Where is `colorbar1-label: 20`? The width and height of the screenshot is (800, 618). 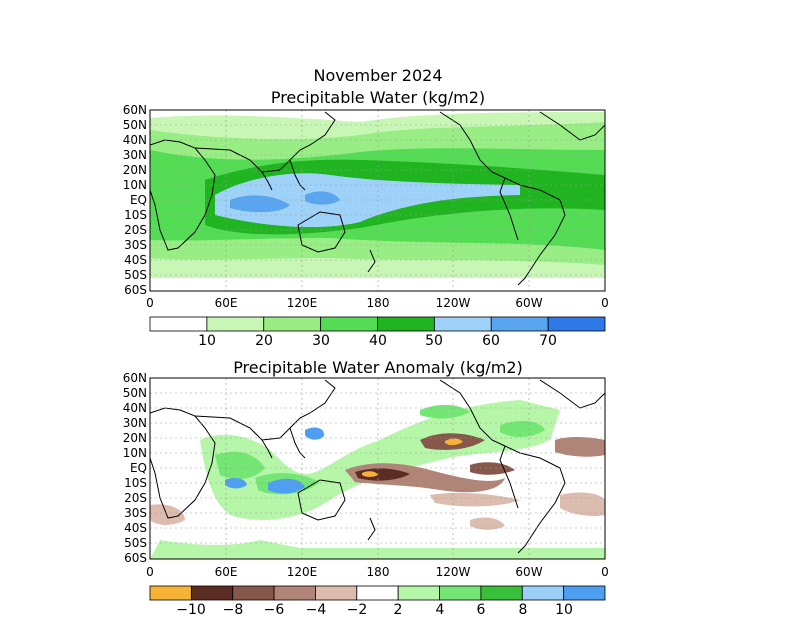 colorbar1-label: 20 is located at coordinates (264, 341).